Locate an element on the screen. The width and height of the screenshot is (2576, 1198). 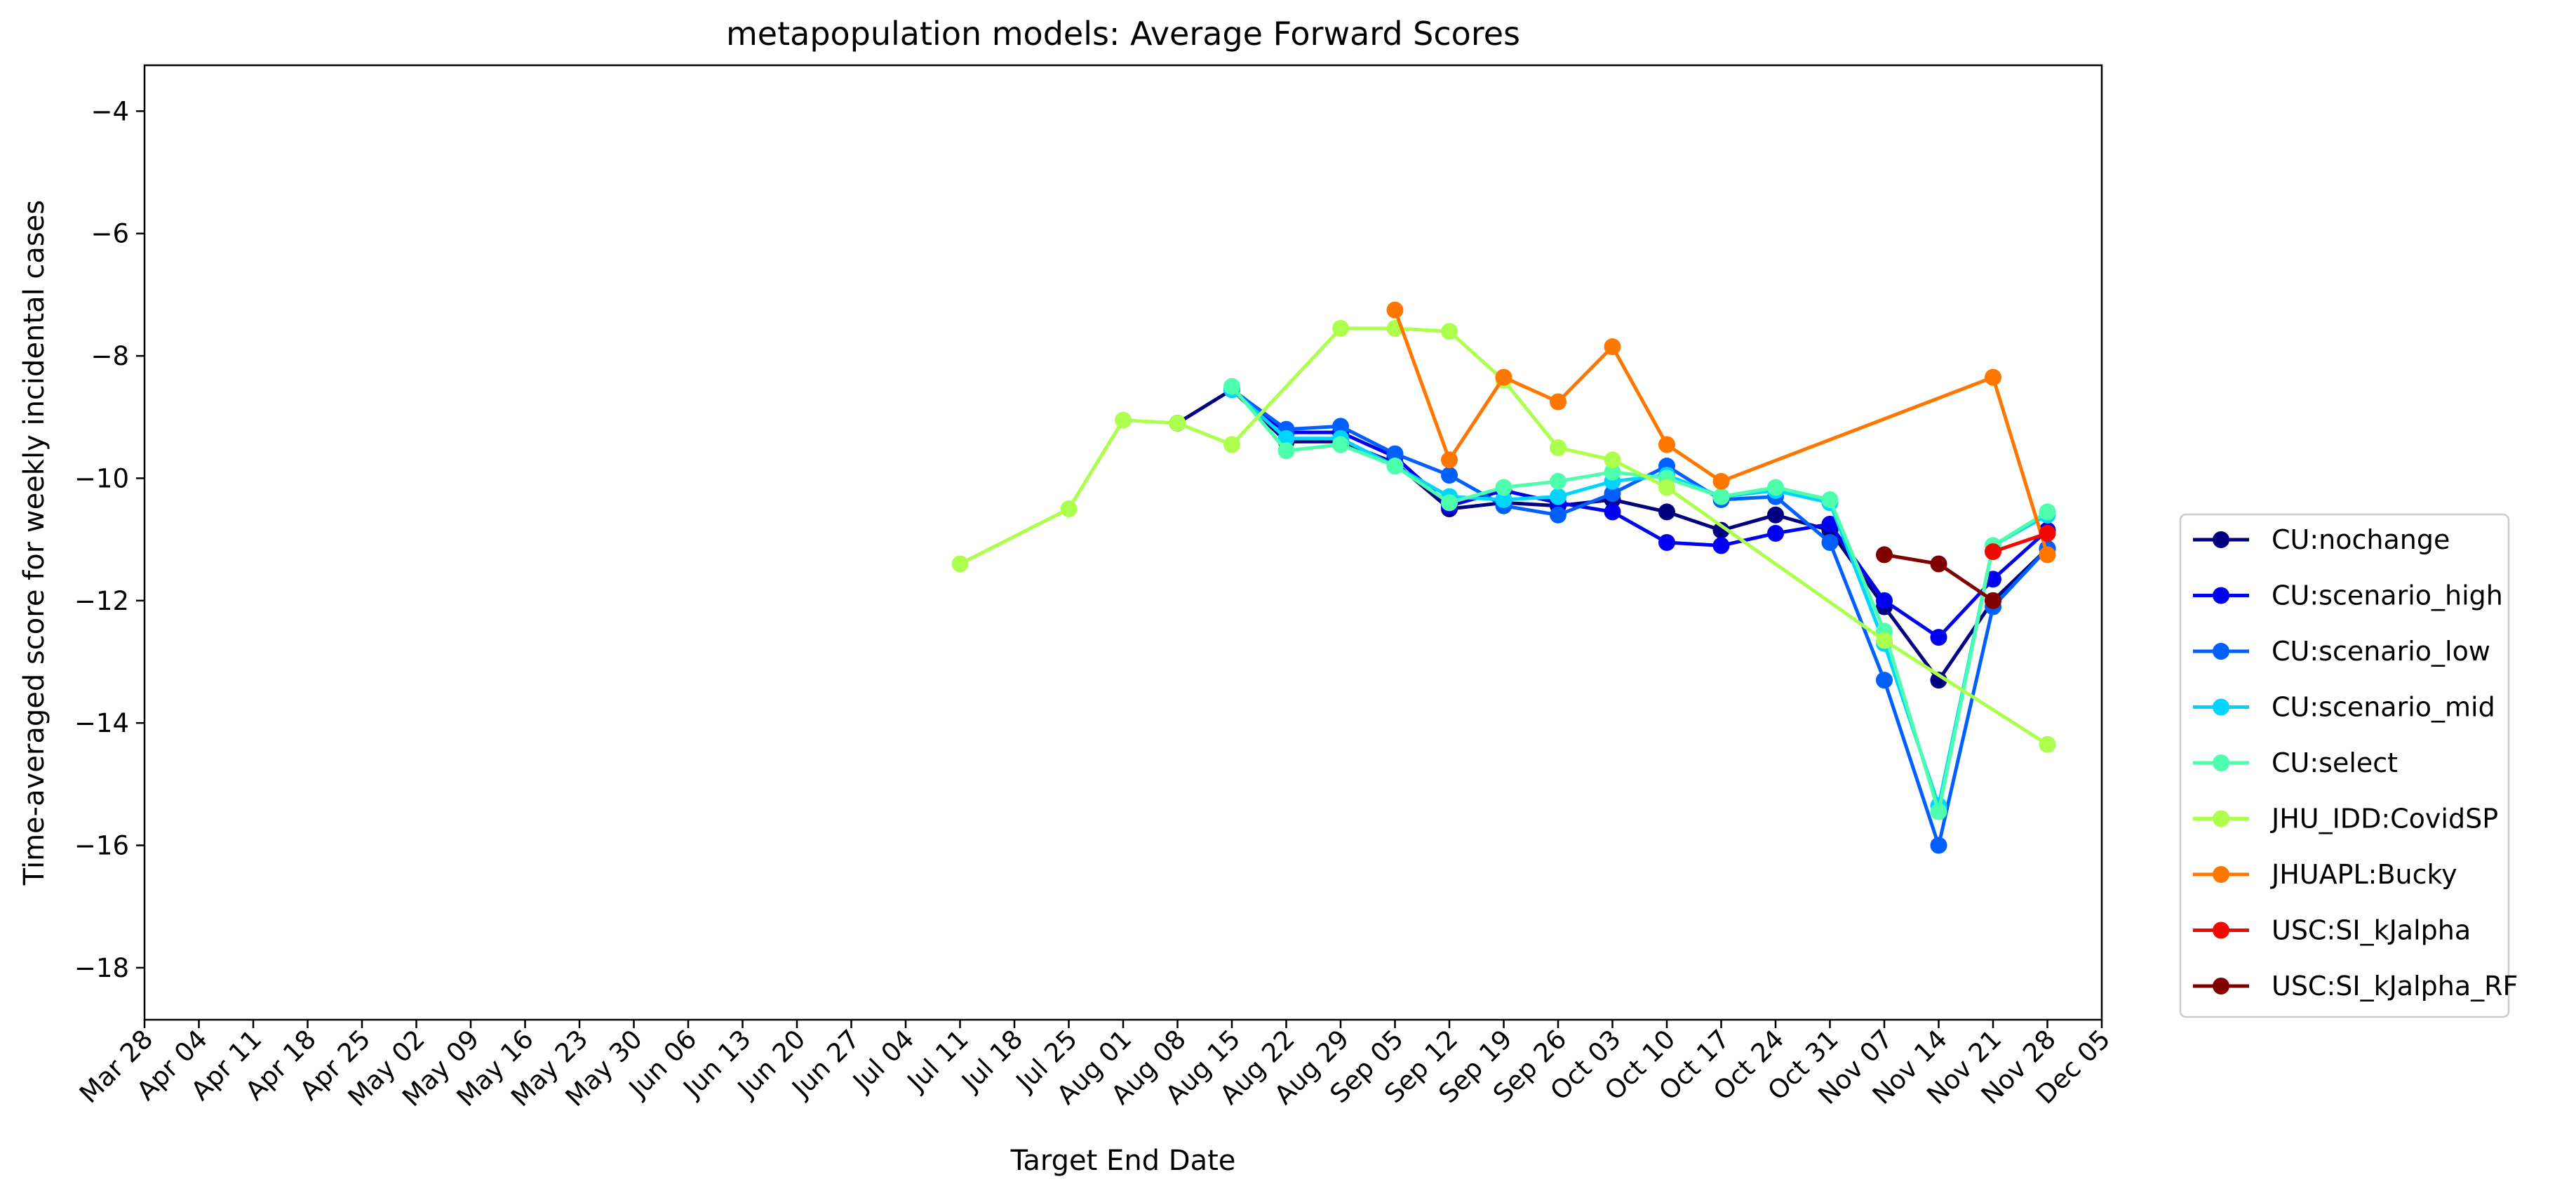
legend-entry: JHU_IDD:CovidSP is located at coordinates (2346, 819).